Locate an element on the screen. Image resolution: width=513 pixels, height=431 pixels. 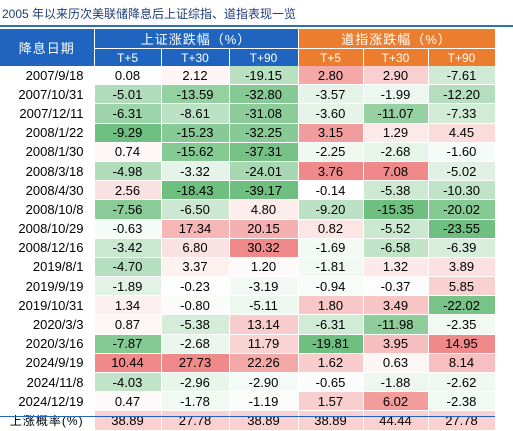
row-date: 2008/4/30 is located at coordinates (47, 190).